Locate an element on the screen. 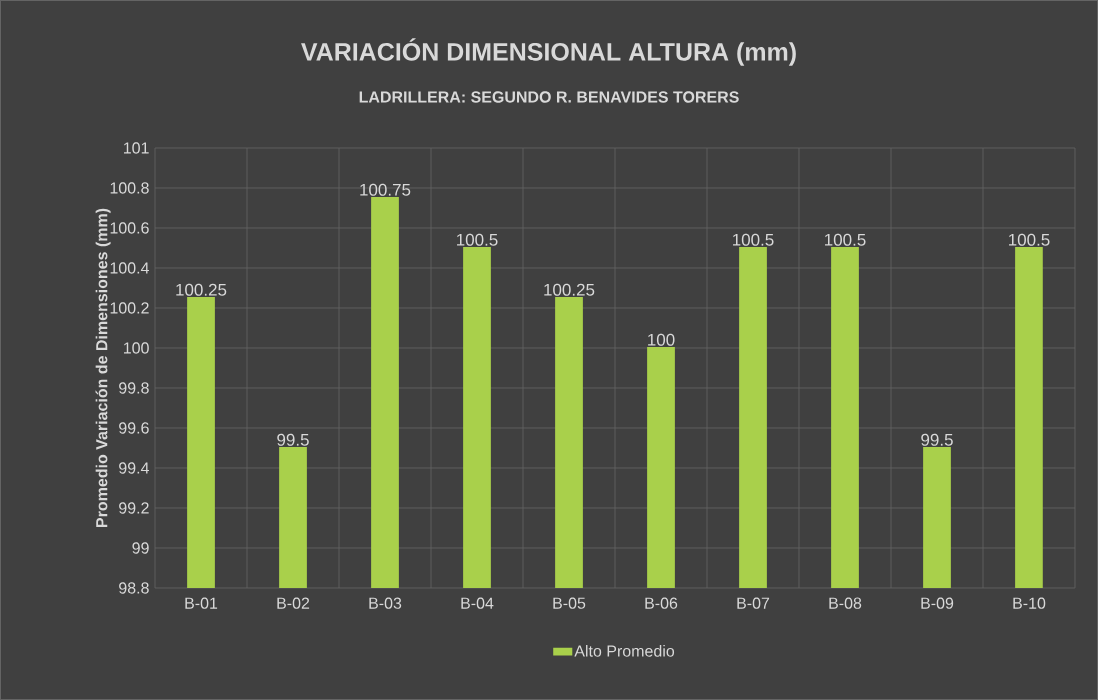 This screenshot has height=700, width=1098. y-axis-title: Promedio Variación de Dimensiones (mm) is located at coordinates (103, 367).